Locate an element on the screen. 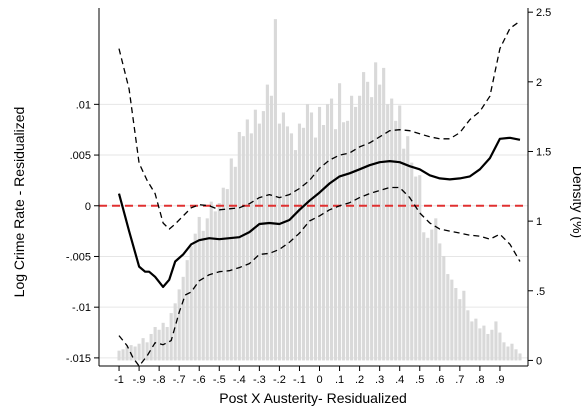 The image size is (581, 411). x-tick-label: .4 is located at coordinates (399, 380).